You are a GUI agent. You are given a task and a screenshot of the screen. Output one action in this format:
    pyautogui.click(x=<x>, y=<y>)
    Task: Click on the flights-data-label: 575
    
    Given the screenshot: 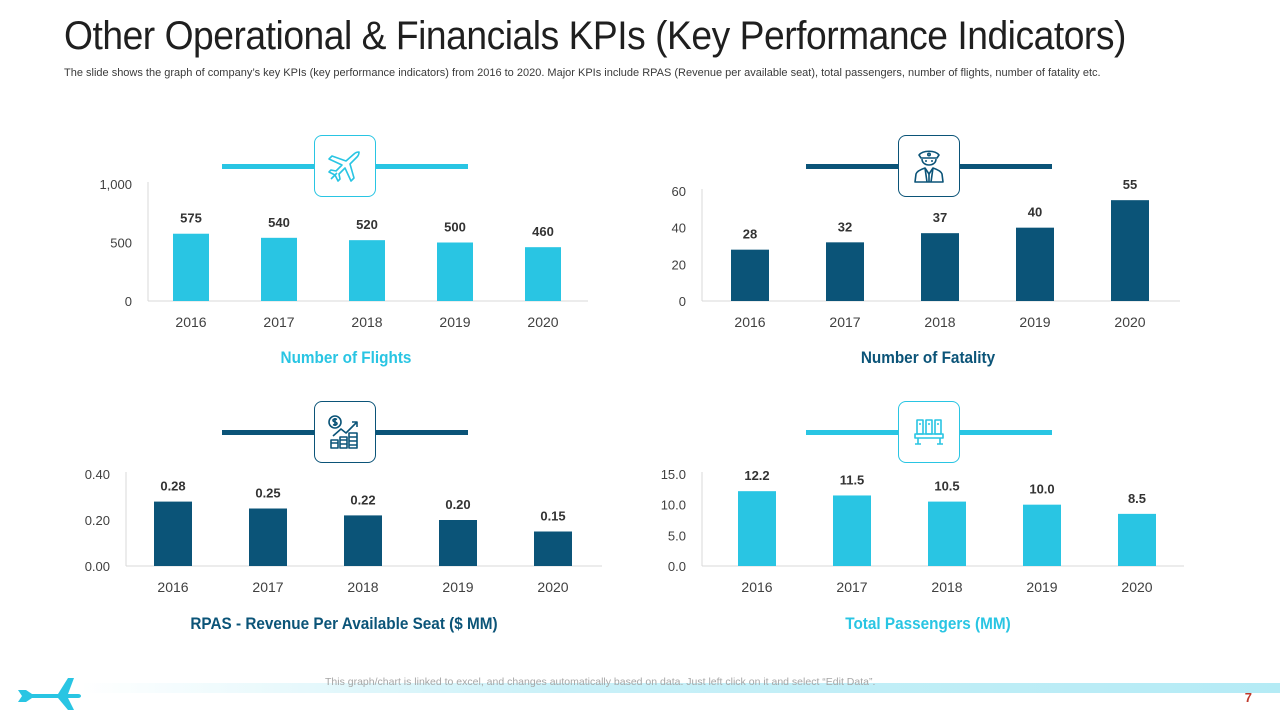 What is the action you would take?
    pyautogui.click(x=191, y=218)
    